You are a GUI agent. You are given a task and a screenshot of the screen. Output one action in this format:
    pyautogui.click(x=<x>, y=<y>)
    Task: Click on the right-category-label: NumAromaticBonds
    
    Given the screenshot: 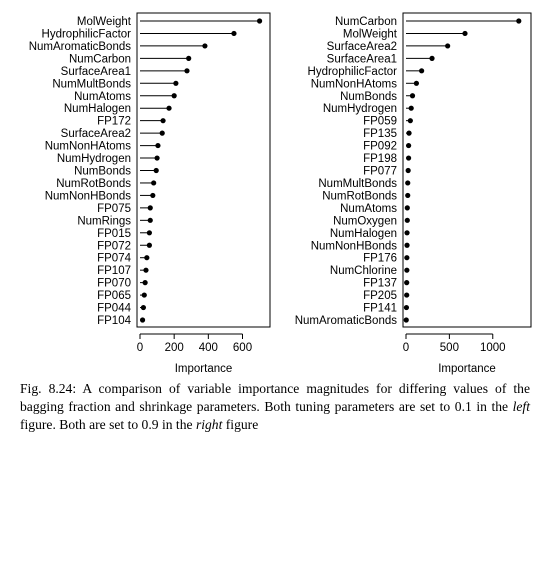 What is the action you would take?
    pyautogui.click(x=346, y=321)
    